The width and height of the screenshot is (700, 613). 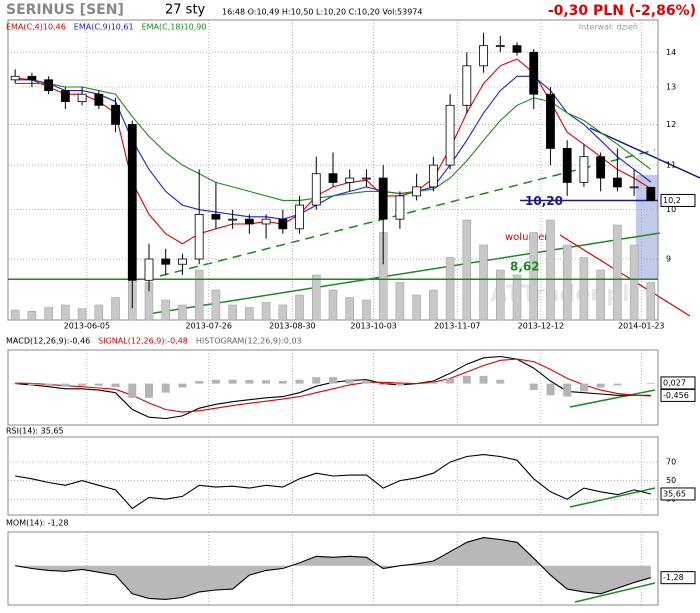 I want to click on volume-highlight, so click(x=647, y=227).